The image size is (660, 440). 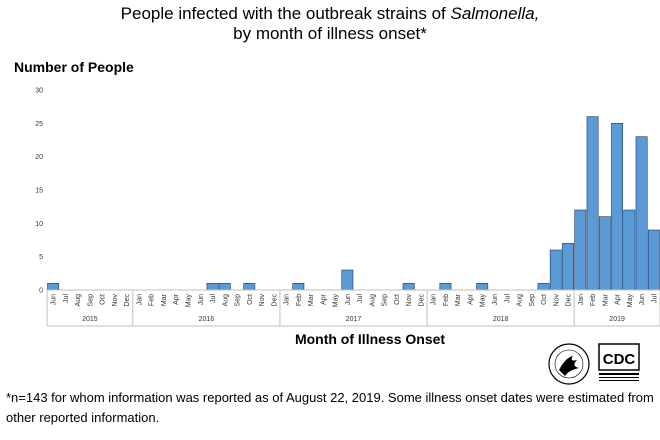 What do you see at coordinates (39, 191) in the screenshot?
I see `y-tick-label: 15` at bounding box center [39, 191].